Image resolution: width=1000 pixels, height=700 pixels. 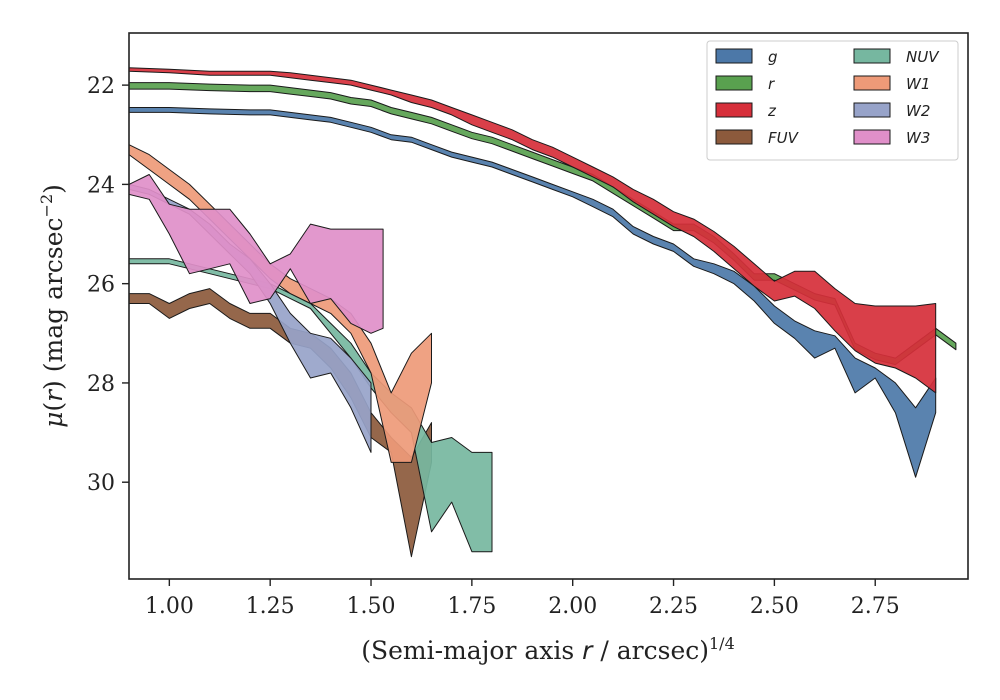 What do you see at coordinates (52, 306) in the screenshot?
I see `y-axis-title: μ(r) (mag arcsec−2)` at bounding box center [52, 306].